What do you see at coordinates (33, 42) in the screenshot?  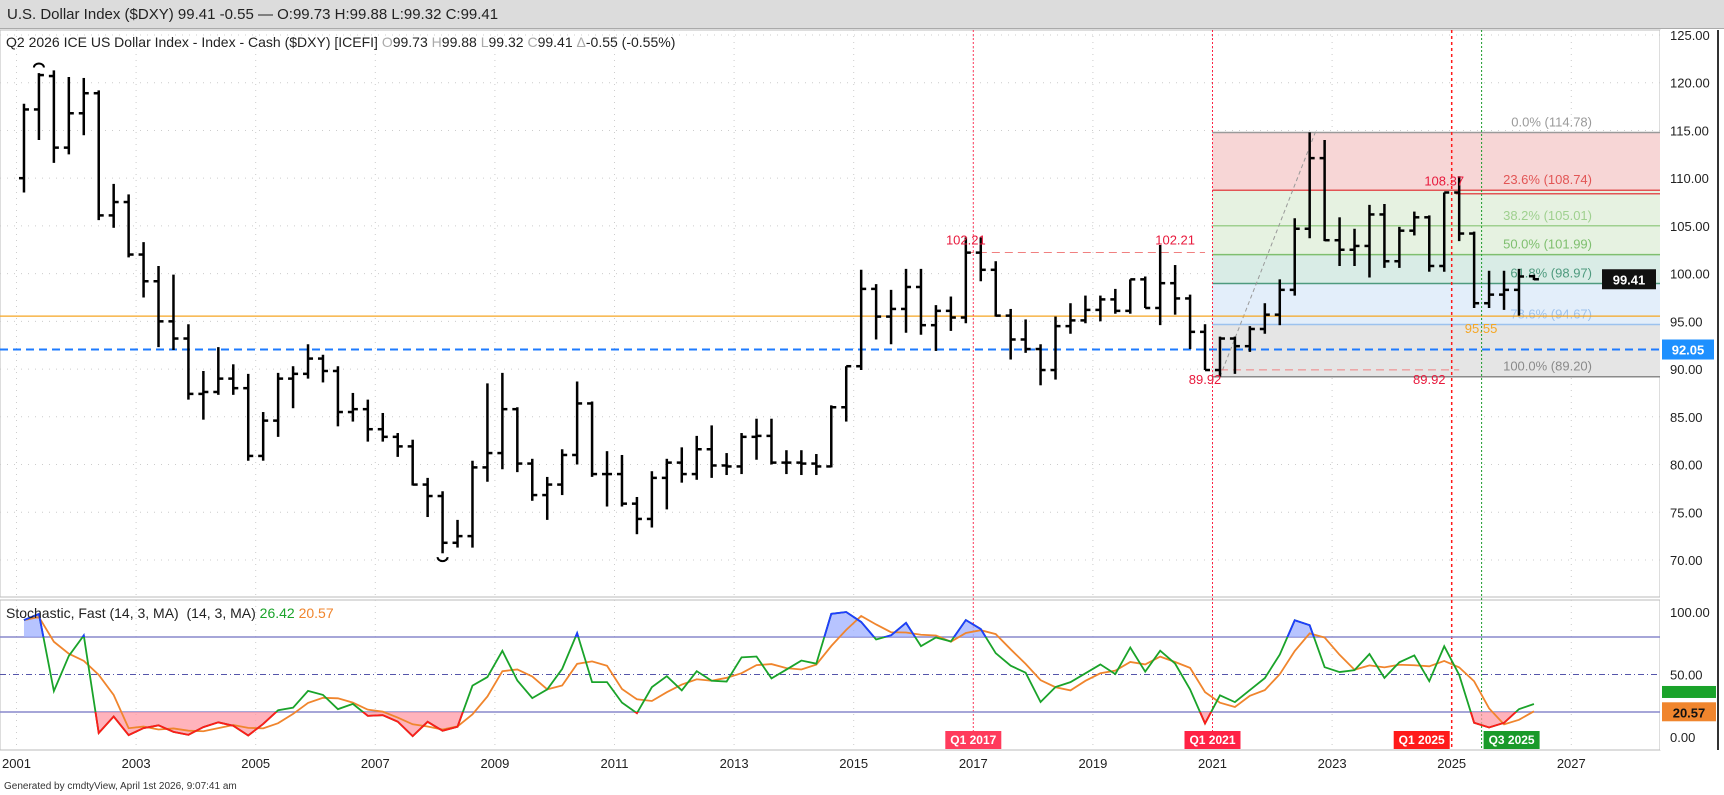 I see `legend-period: Q2 2026` at bounding box center [33, 42].